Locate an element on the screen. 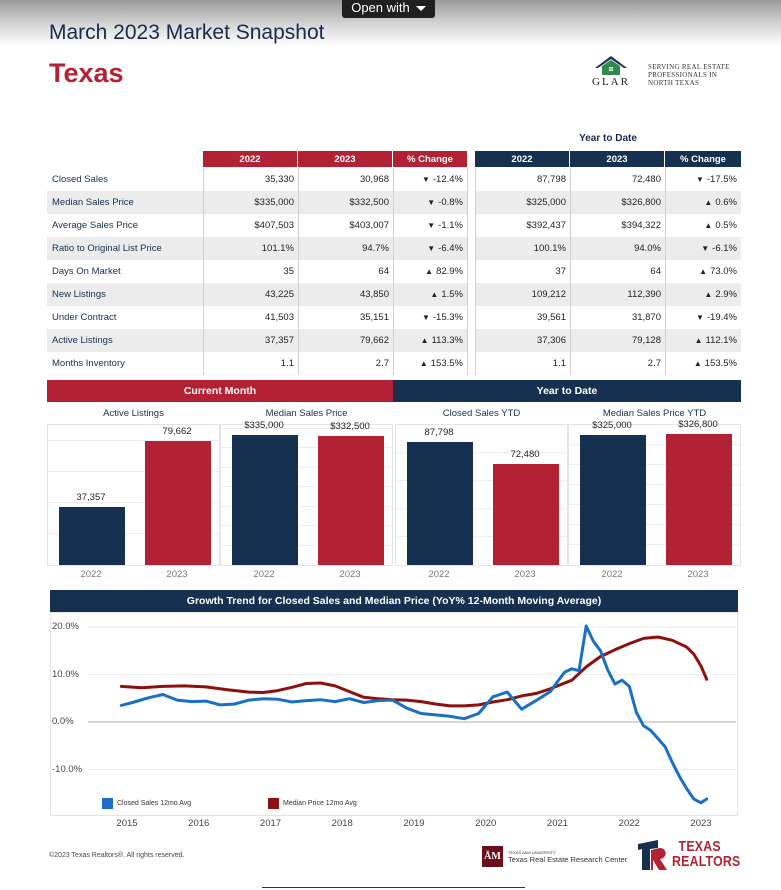  pct-change-cell: -19.4% is located at coordinates (703, 317).